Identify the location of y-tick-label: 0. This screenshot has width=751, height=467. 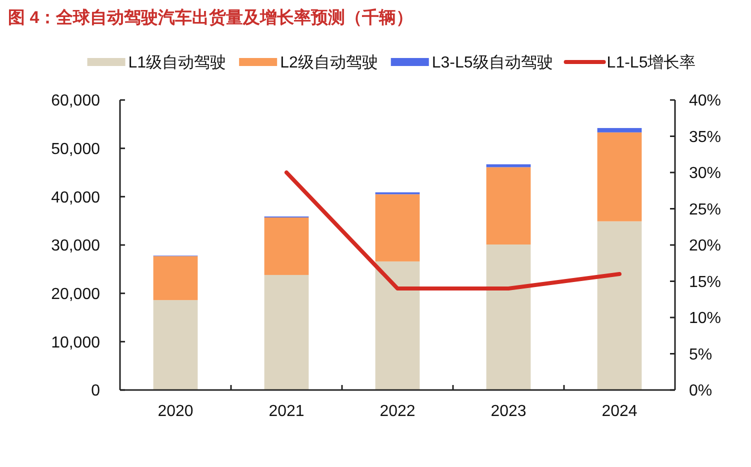
(95, 391).